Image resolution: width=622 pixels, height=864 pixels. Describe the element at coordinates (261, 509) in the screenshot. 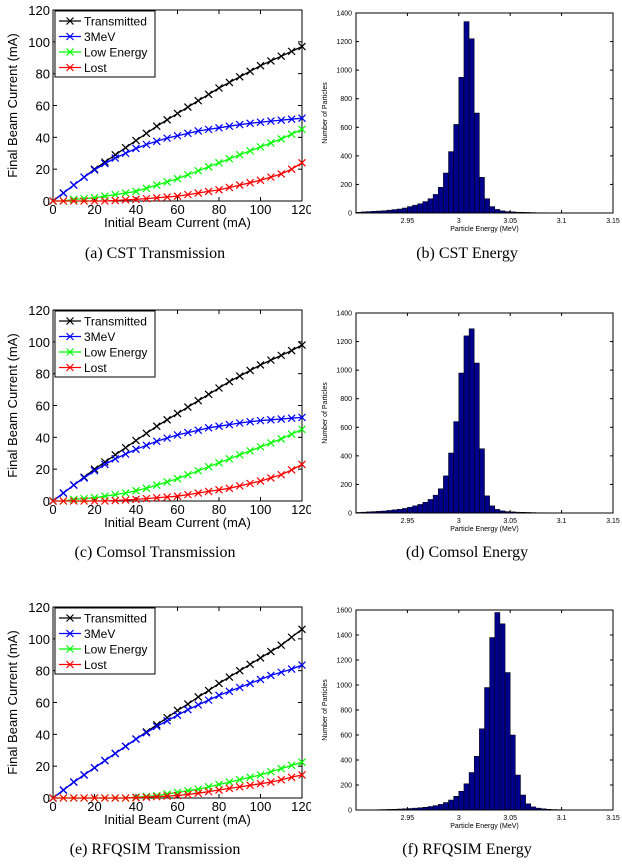

I see `x-tick-label: 100` at that location.